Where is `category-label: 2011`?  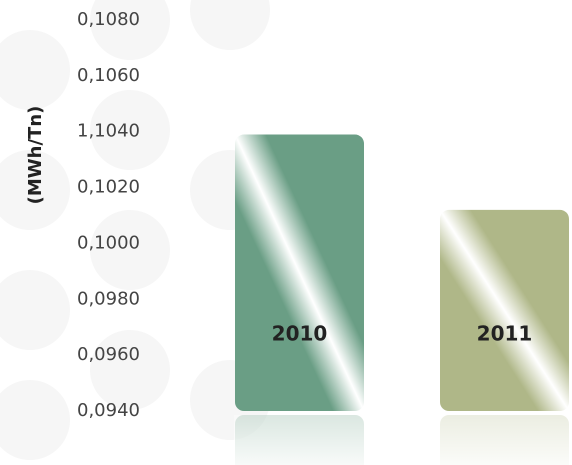 category-label: 2011 is located at coordinates (505, 334).